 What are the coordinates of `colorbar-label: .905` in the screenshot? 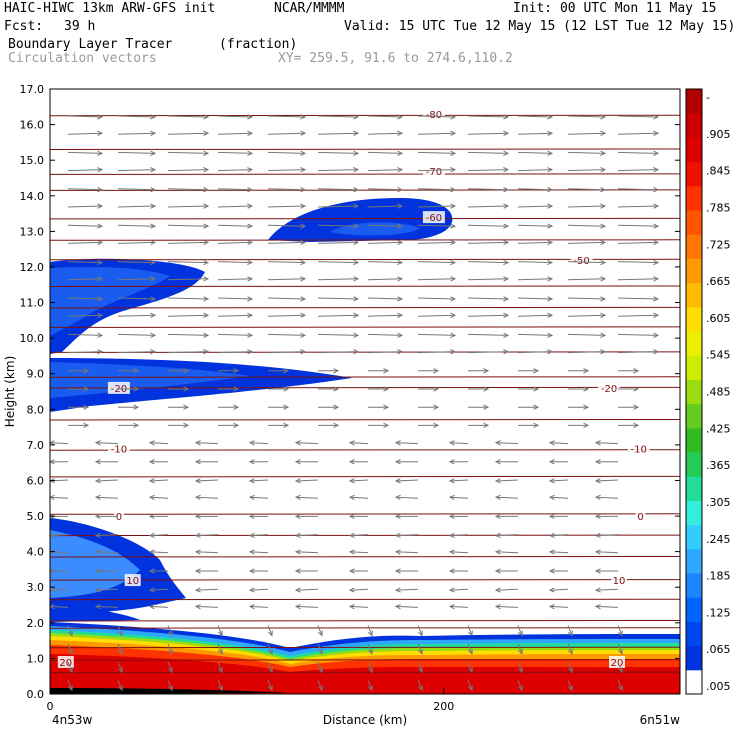 It's located at (718, 134).